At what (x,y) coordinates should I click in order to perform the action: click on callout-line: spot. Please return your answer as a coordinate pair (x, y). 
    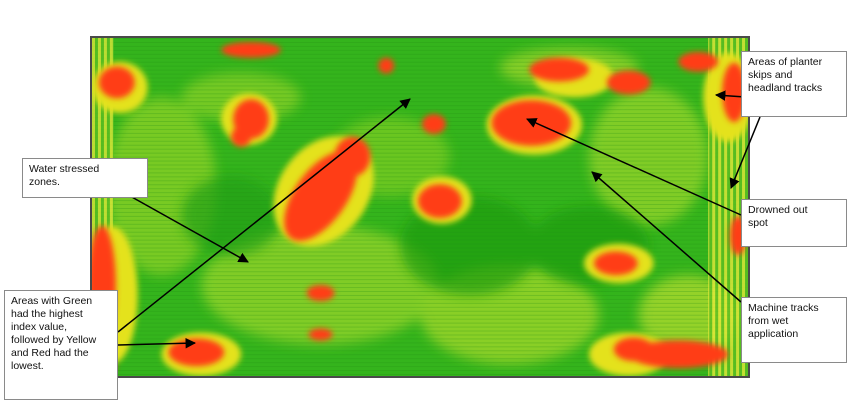
    Looking at the image, I should click on (758, 223).